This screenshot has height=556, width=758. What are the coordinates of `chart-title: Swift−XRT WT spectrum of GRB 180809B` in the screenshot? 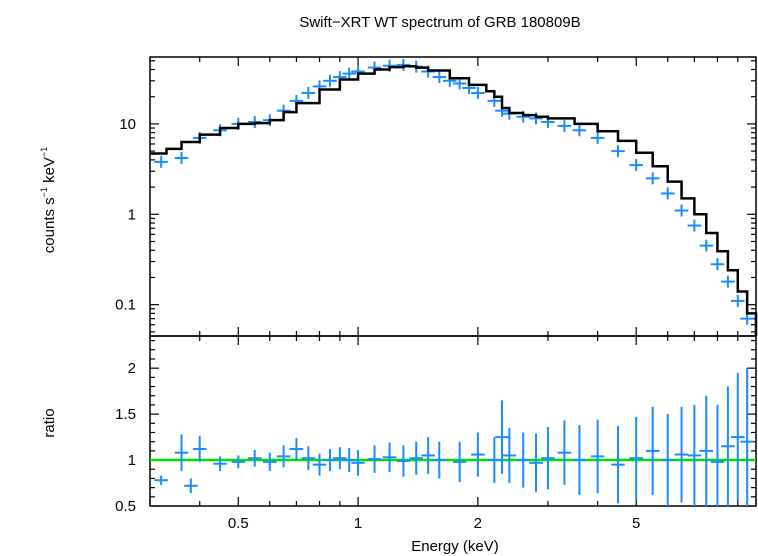 It's located at (439, 22).